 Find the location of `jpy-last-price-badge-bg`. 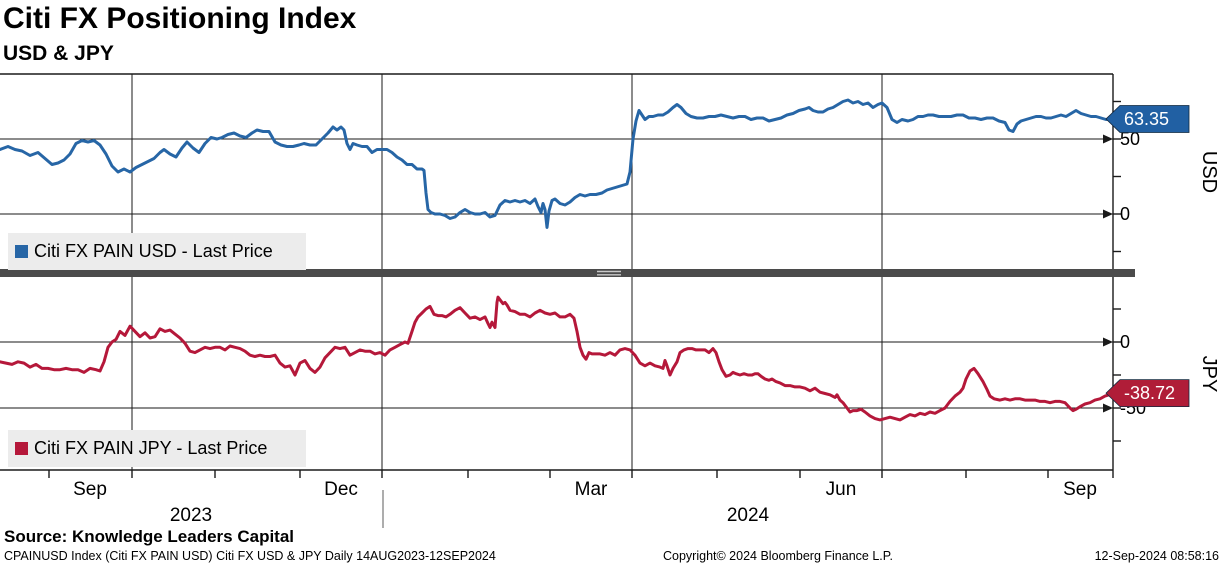

jpy-last-price-badge-bg is located at coordinates (1147, 393).